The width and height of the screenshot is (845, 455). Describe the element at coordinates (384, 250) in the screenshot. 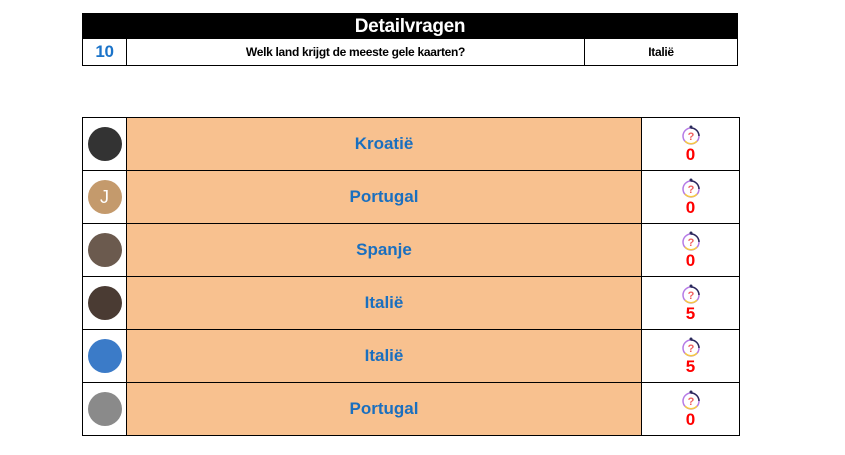

I see `player-answer: Spanje` at that location.